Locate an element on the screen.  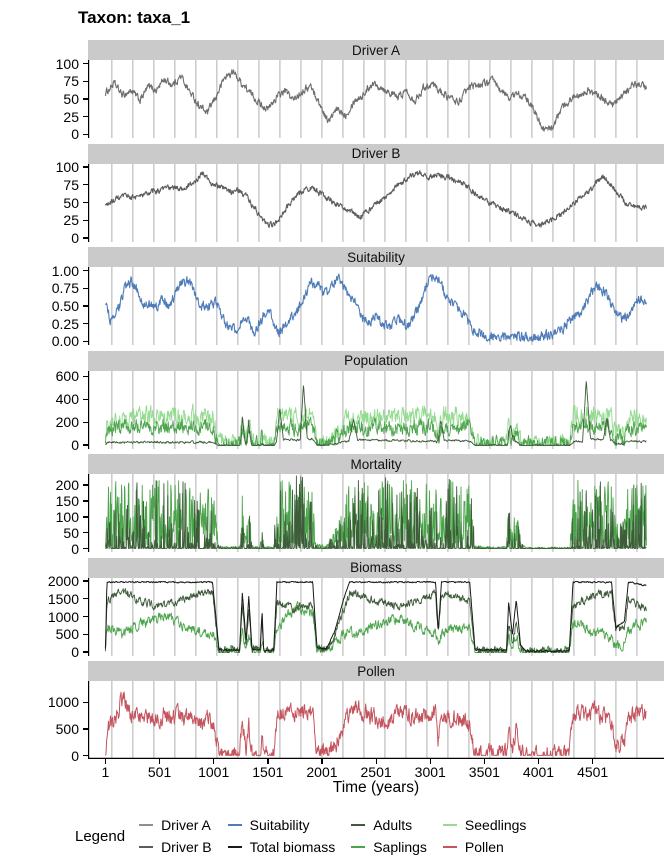
legend-item-label: Pollen is located at coordinates (484, 847).